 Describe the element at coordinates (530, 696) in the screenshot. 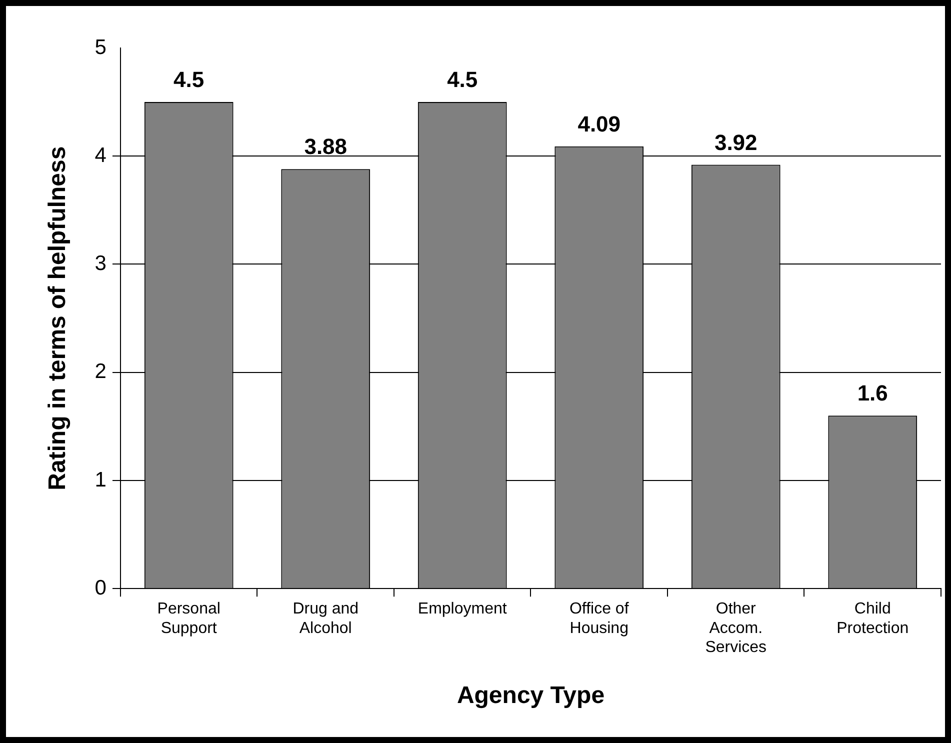

I see `x-axis-title: Agency Type` at that location.